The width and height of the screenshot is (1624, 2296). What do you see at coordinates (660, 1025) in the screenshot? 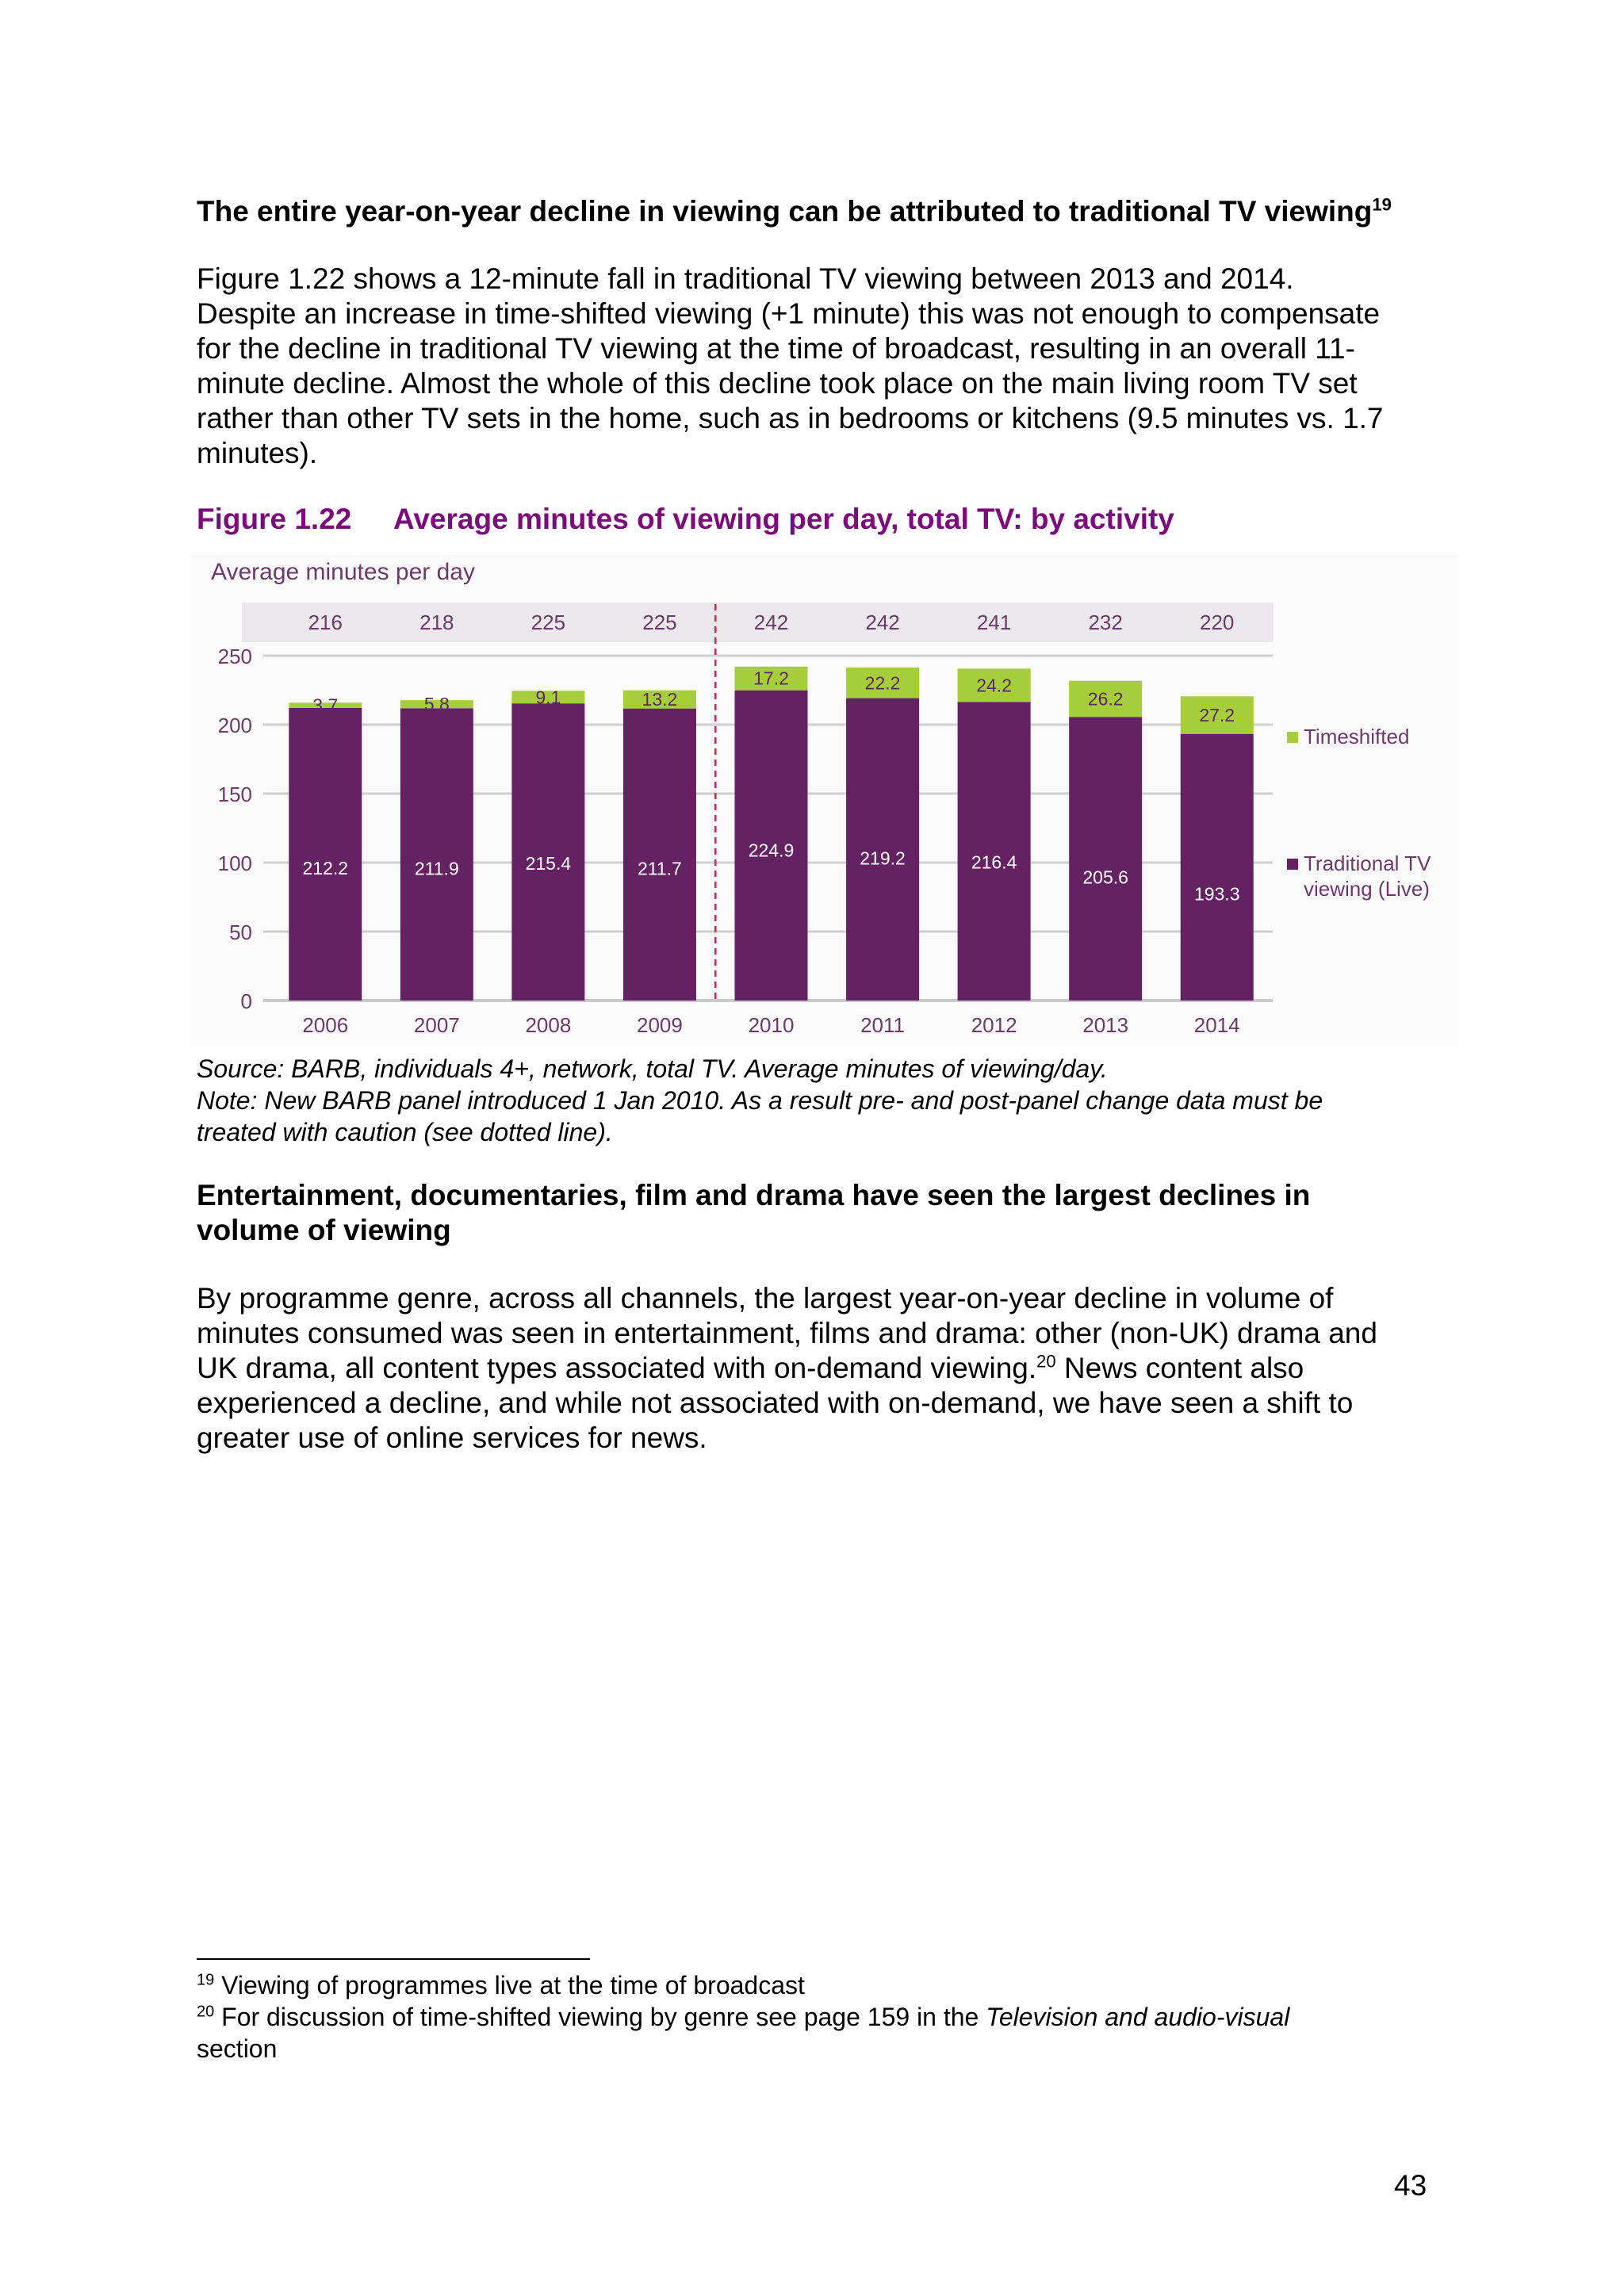
I see `x-tick-label: 2009` at bounding box center [660, 1025].